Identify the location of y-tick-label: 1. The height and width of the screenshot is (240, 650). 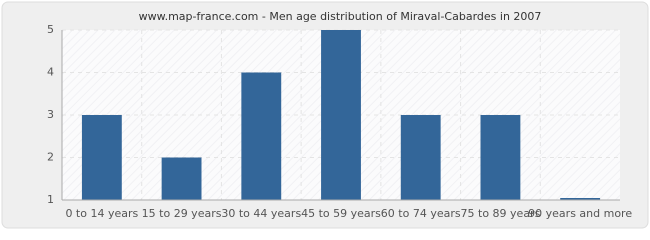
(50, 199).